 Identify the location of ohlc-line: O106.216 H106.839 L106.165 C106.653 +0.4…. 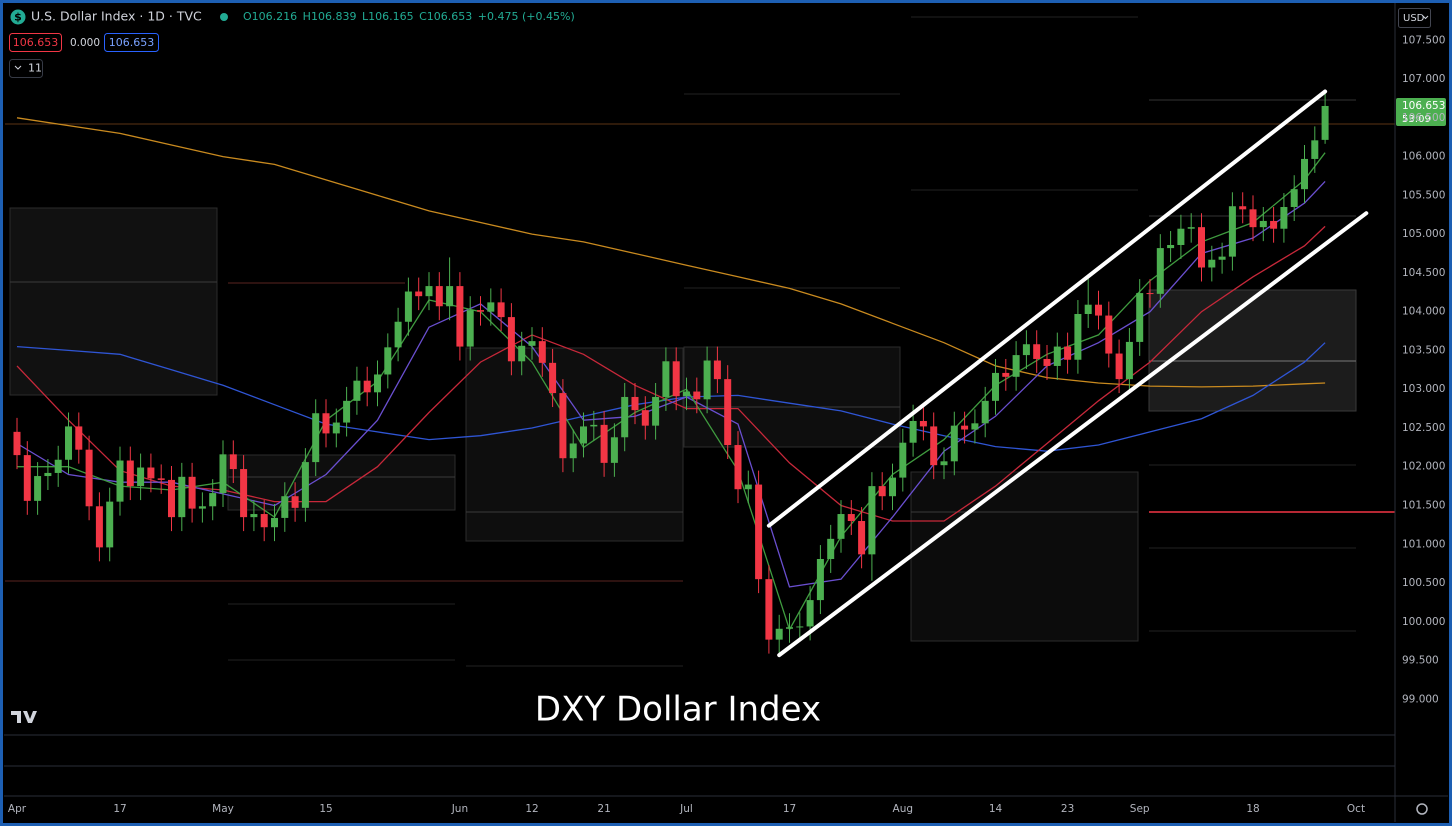
(409, 16).